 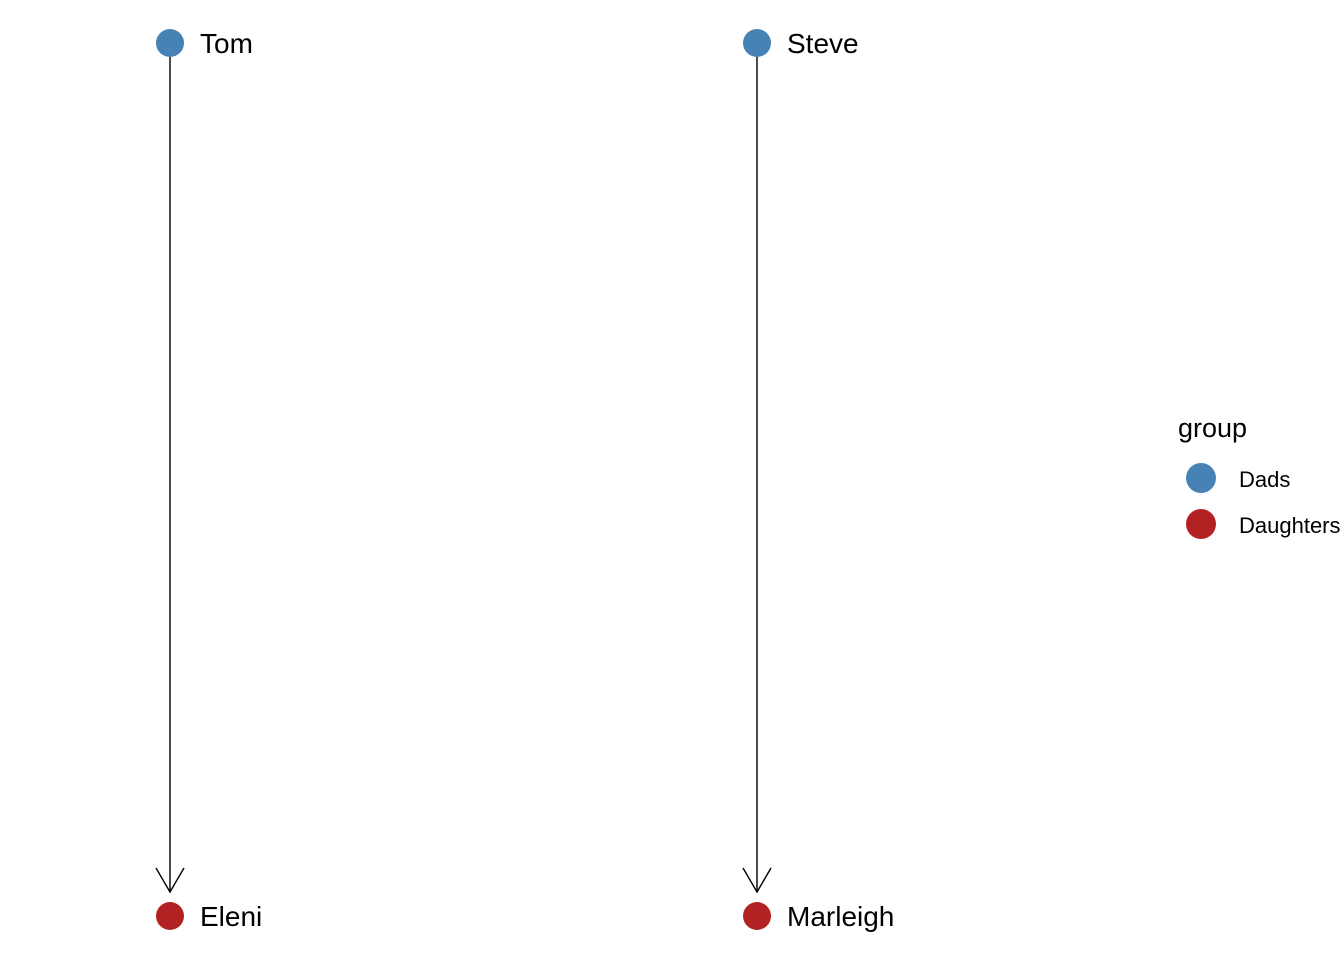 I want to click on legend-title: group, so click(x=1212, y=428).